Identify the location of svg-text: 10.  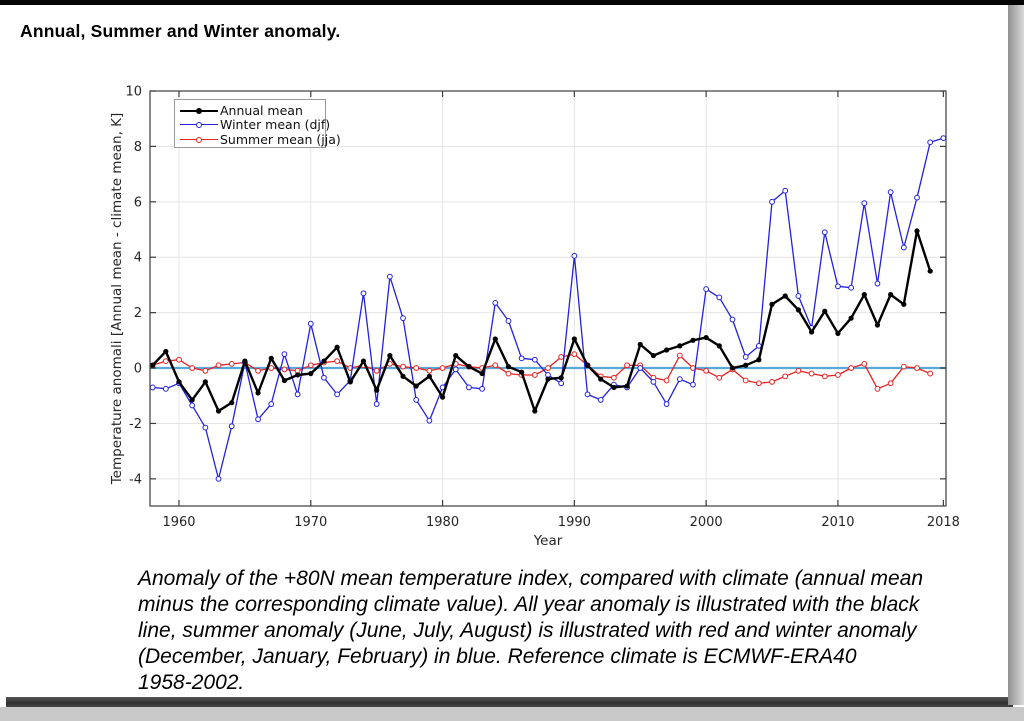
(133, 92).